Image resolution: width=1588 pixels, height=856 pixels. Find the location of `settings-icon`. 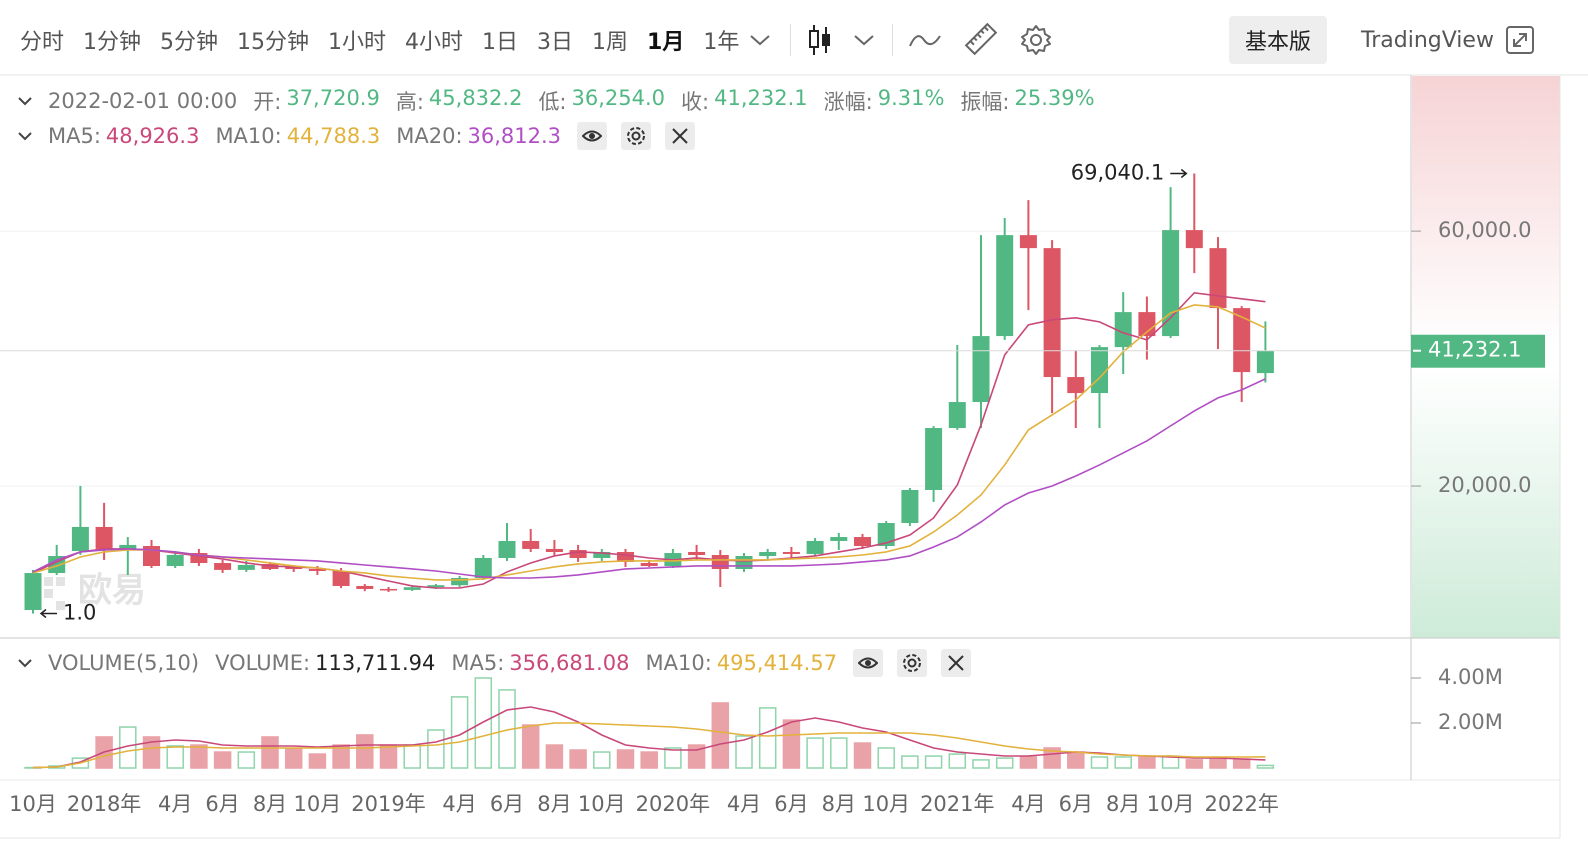

settings-icon is located at coordinates (1036, 40).